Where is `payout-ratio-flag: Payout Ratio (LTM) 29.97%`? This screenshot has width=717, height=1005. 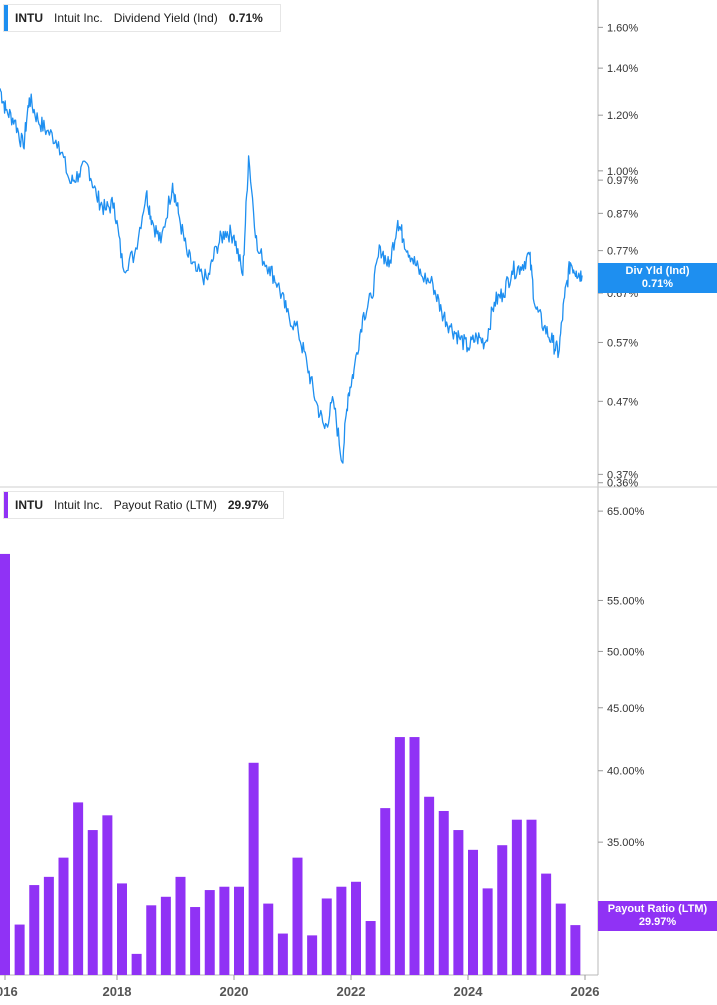
payout-ratio-flag: Payout Ratio (LTM) 29.97% is located at coordinates (657, 916).